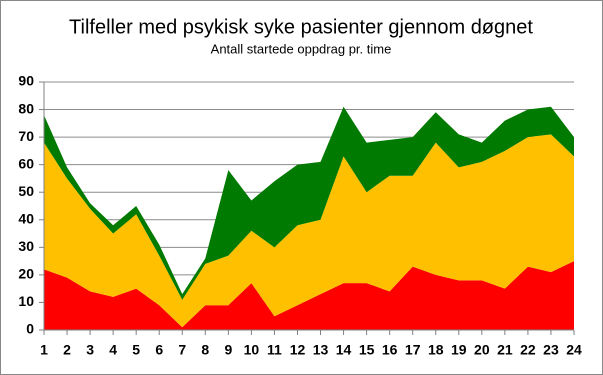 This screenshot has width=603, height=375. I want to click on y-tick-label: 80, so click(26, 108).